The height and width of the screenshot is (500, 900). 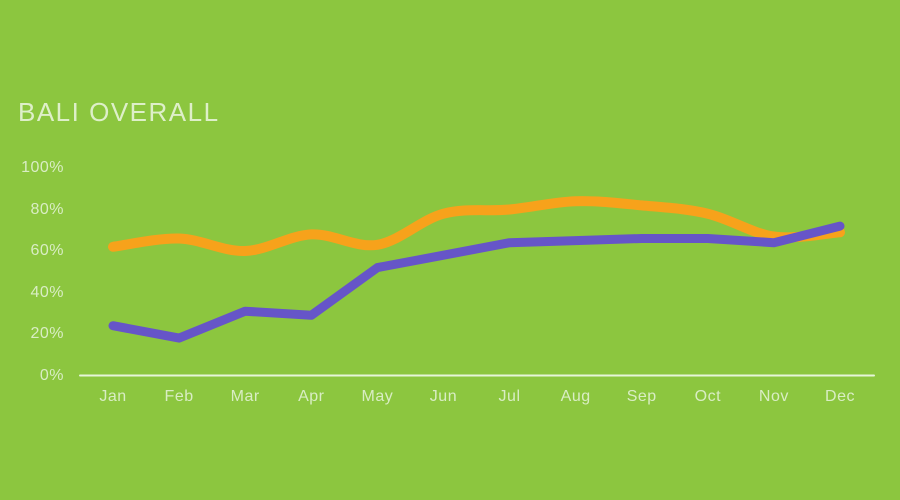 I want to click on x-axis-month-label: Feb, so click(x=179, y=396).